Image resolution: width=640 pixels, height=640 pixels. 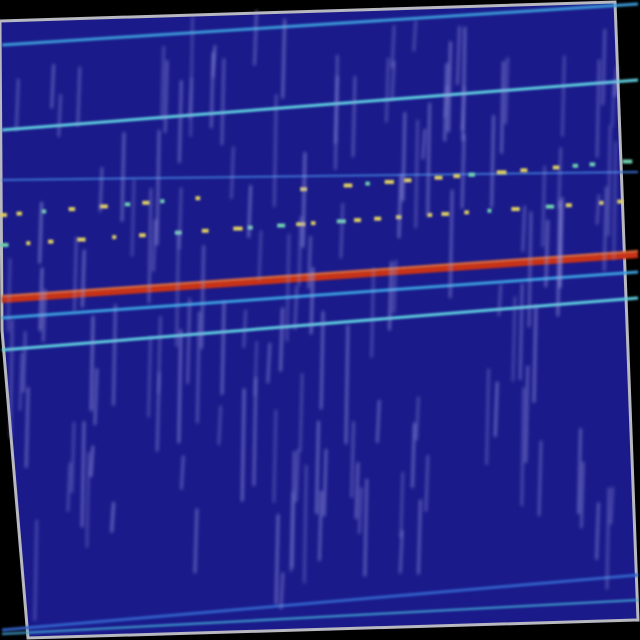 I want to click on bottom-blue-line, so click(x=320, y=602).